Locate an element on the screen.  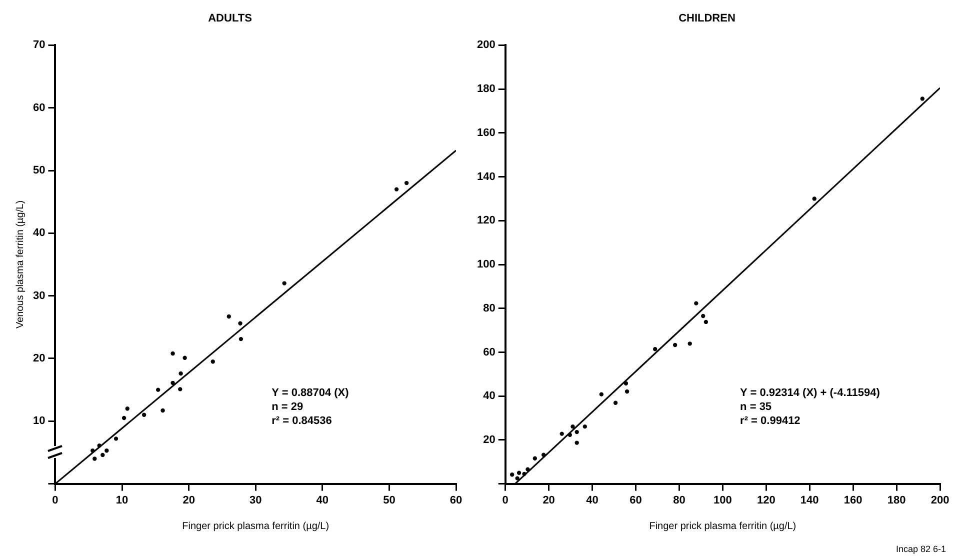
y-tick-label: 180 is located at coordinates (486, 89).